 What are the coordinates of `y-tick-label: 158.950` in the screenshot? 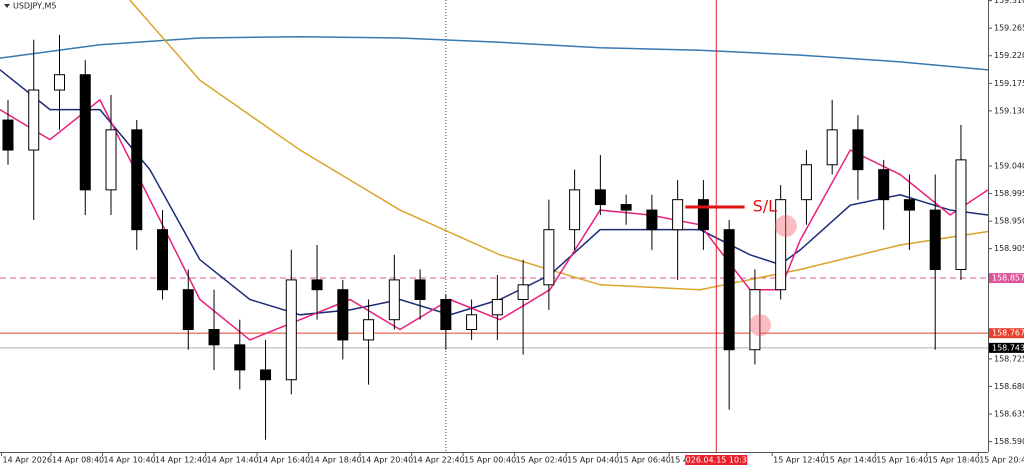 It's located at (1009, 221).